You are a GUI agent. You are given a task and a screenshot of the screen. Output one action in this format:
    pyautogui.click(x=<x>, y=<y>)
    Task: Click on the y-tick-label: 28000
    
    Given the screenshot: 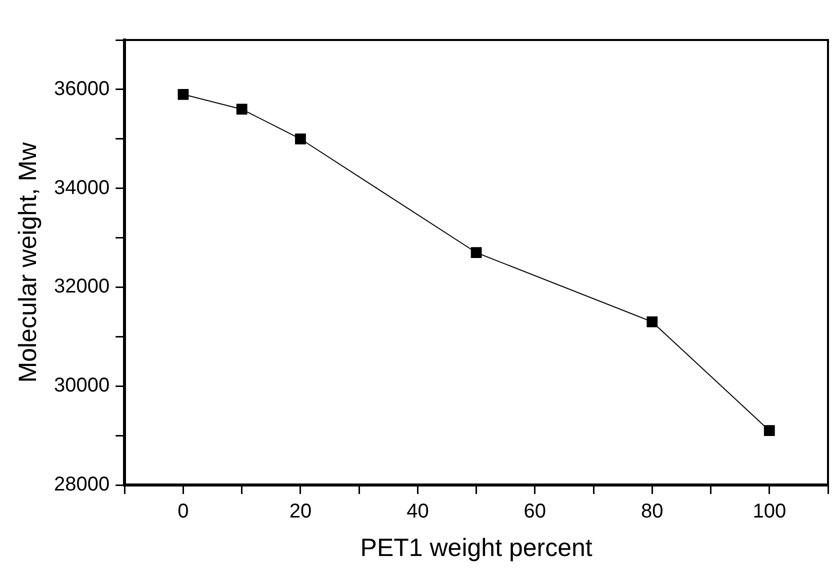 What is the action you would take?
    pyautogui.click(x=82, y=485)
    